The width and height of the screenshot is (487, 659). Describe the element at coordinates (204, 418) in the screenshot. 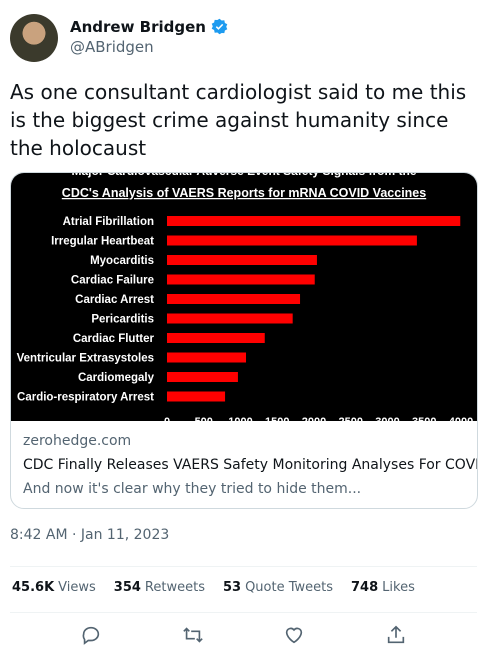

I see `x-tick-label: 500` at that location.